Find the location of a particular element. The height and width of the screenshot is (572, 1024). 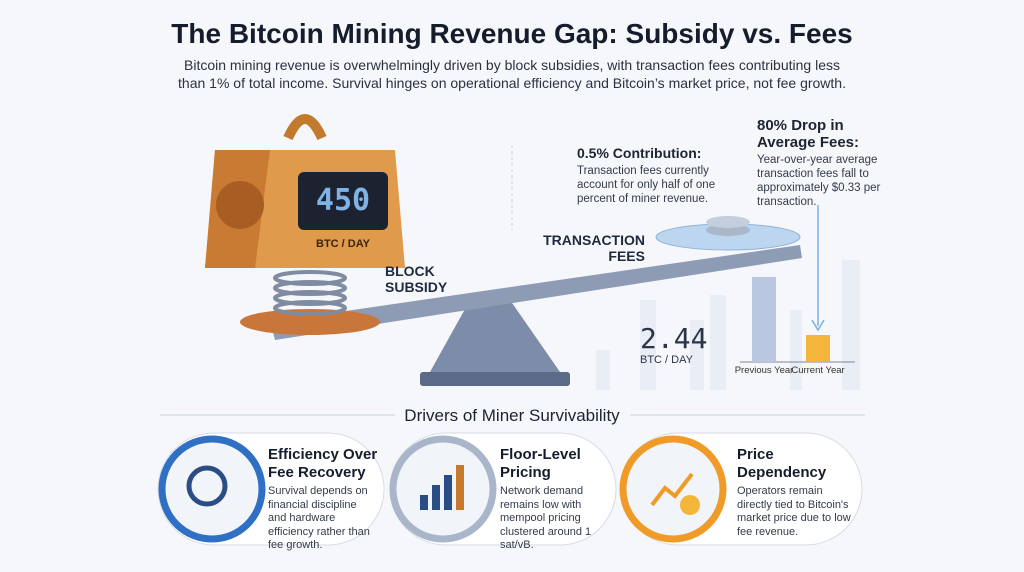

right-plate is located at coordinates (728, 233).